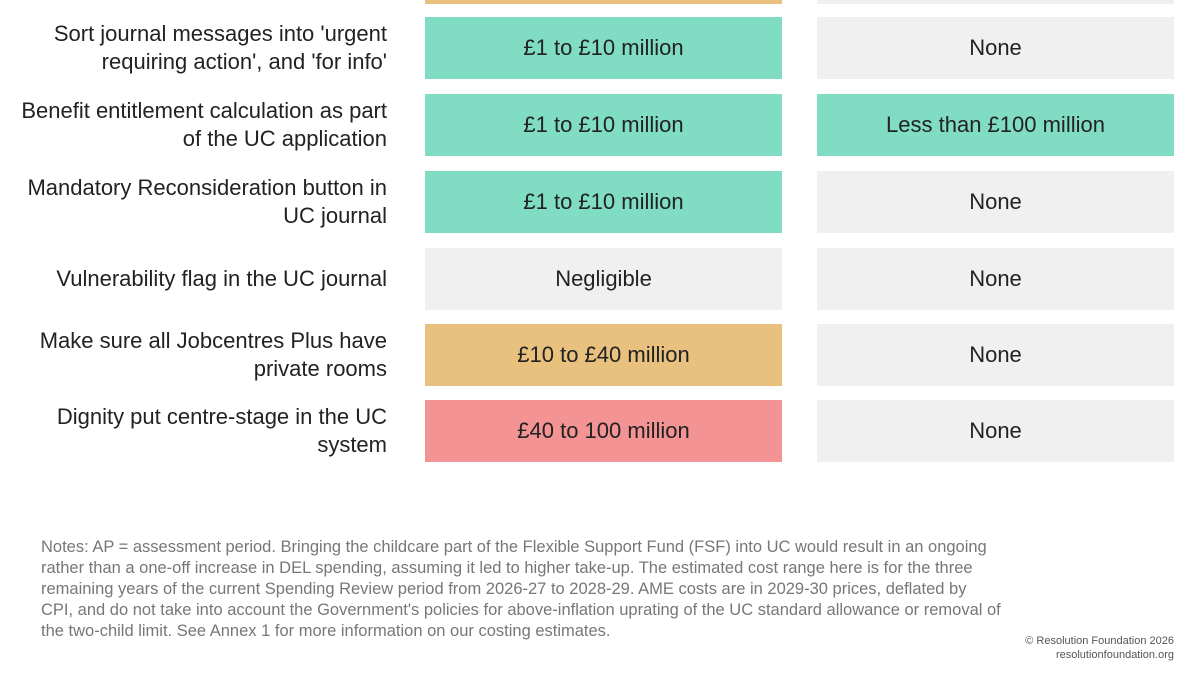 This screenshot has height=675, width=1200. I want to click on ame-cell: Less than £100 million, so click(995, 125).